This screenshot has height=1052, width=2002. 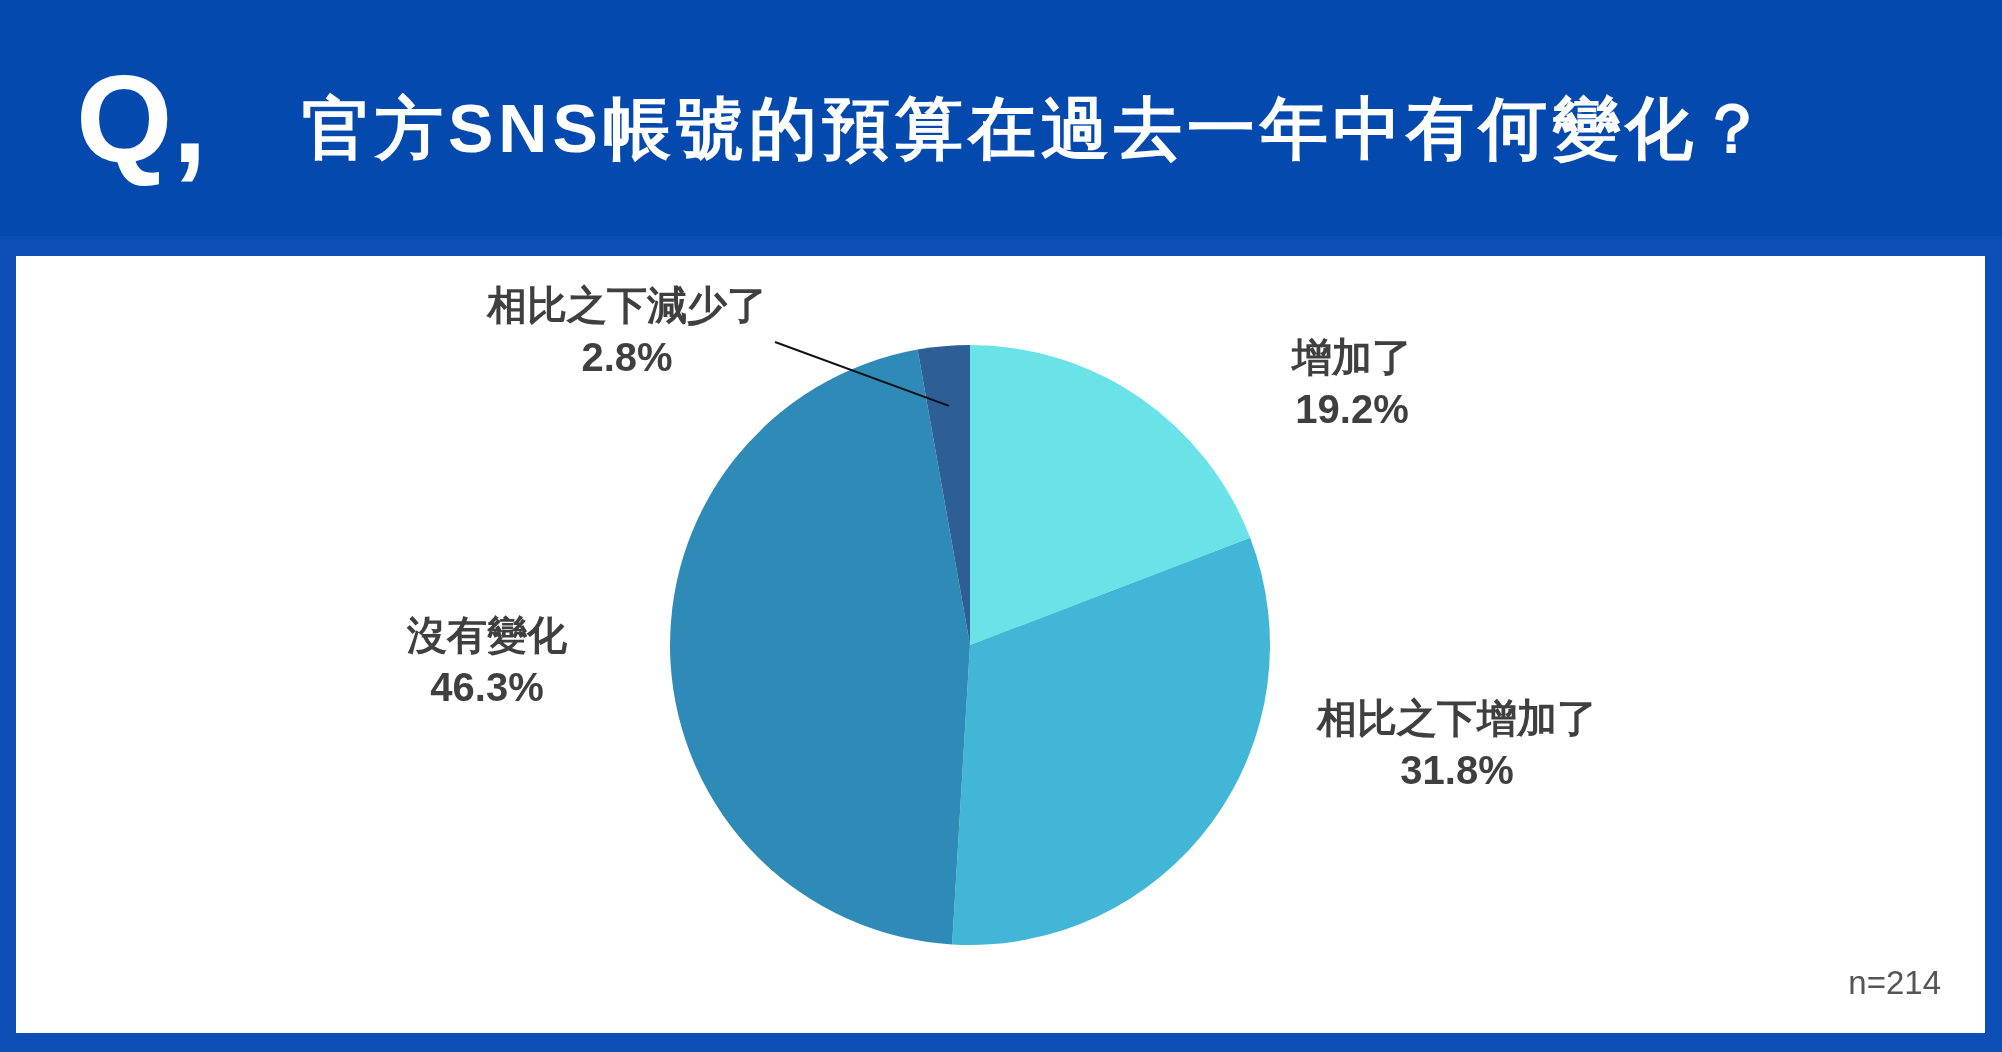 What do you see at coordinates (1894, 982) in the screenshot?
I see `annotation: n=214` at bounding box center [1894, 982].